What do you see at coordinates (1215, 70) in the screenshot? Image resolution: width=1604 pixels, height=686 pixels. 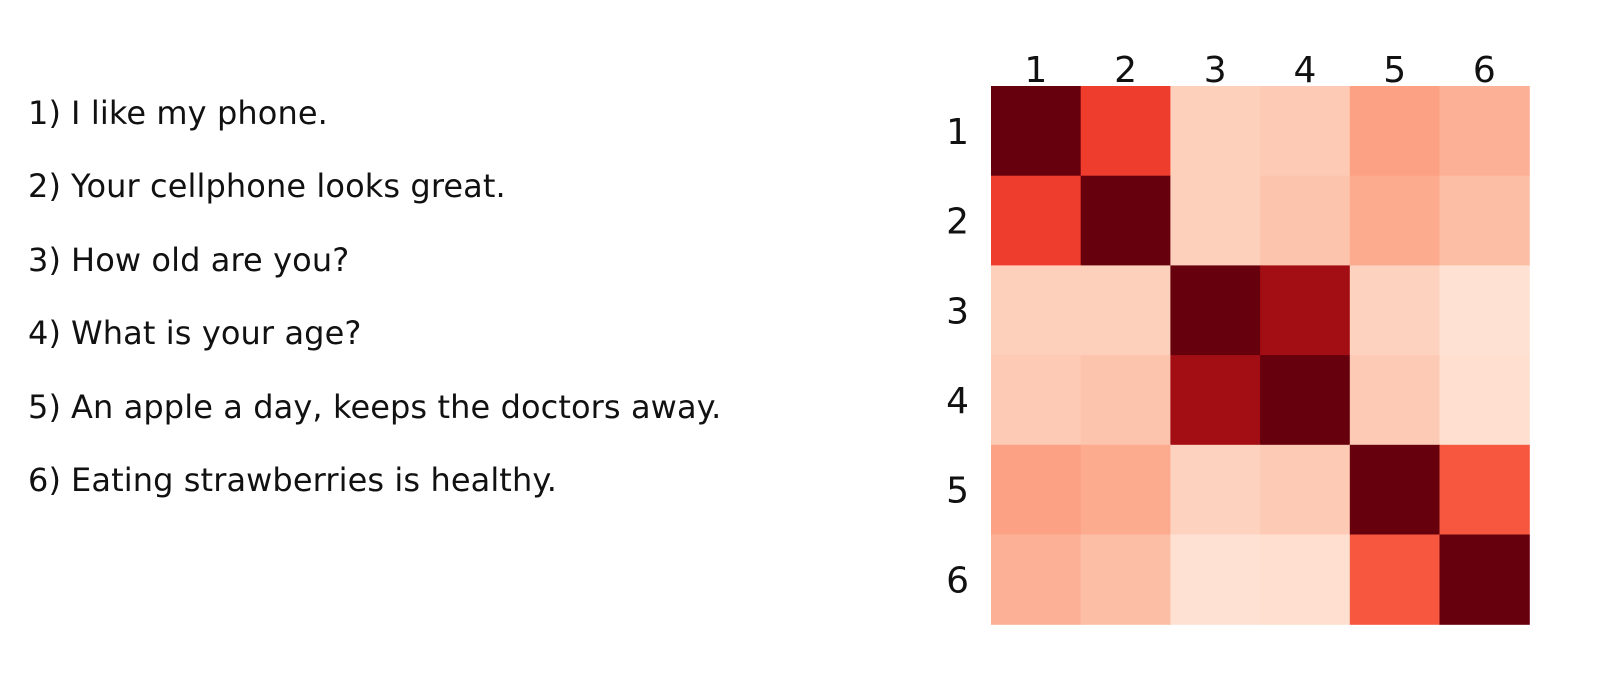 I see `x-tick-label: 3` at bounding box center [1215, 70].